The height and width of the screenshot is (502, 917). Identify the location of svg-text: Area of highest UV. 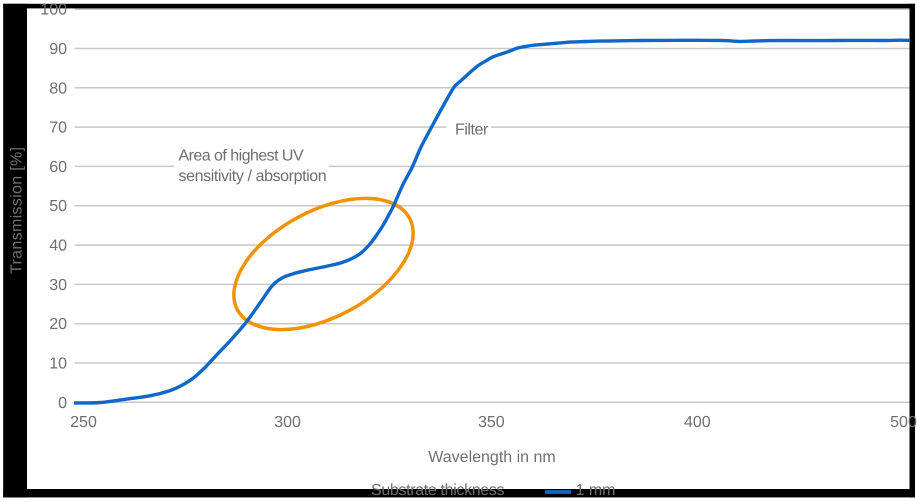
(241, 156).